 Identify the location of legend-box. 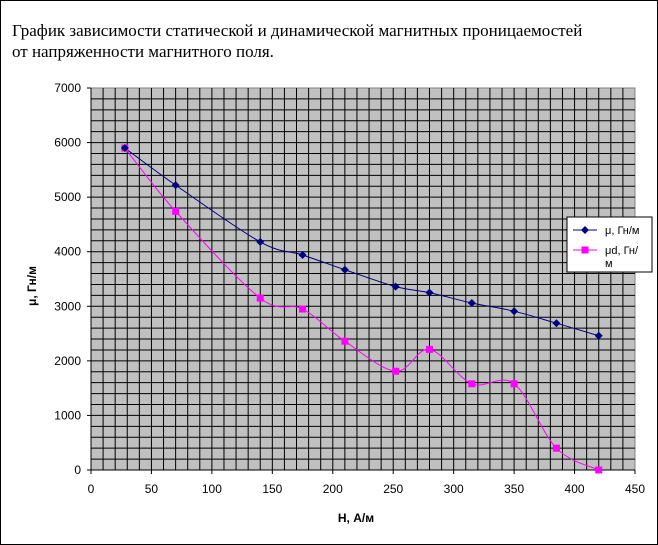
(609, 244).